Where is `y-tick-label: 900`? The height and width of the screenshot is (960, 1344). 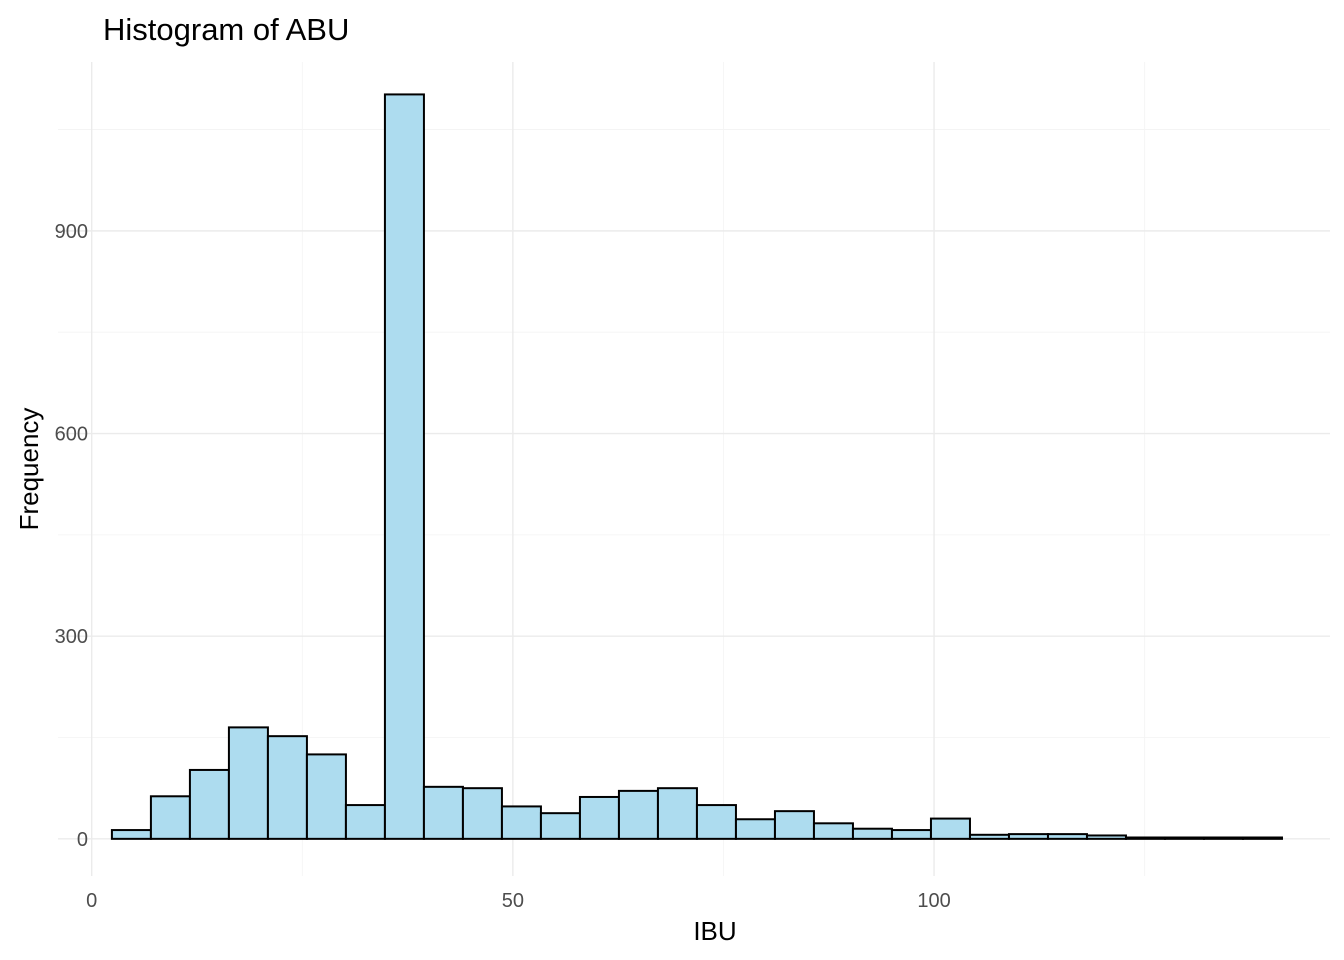 y-tick-label: 900 is located at coordinates (71, 232).